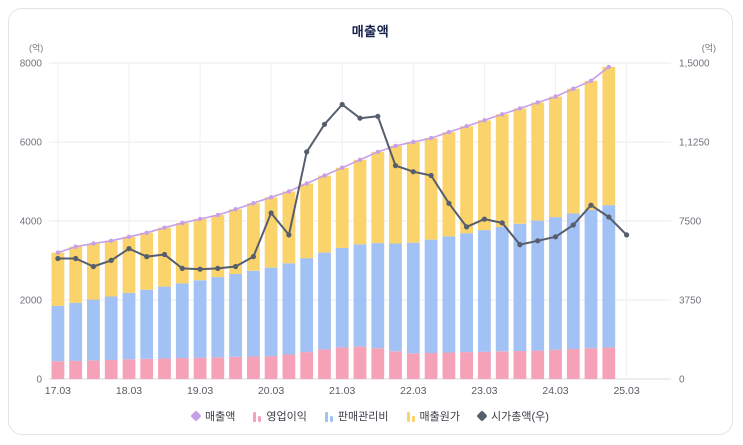 The image size is (743, 445). Describe the element at coordinates (200, 391) in the screenshot. I see `x-axis-tick: 19.03` at that location.